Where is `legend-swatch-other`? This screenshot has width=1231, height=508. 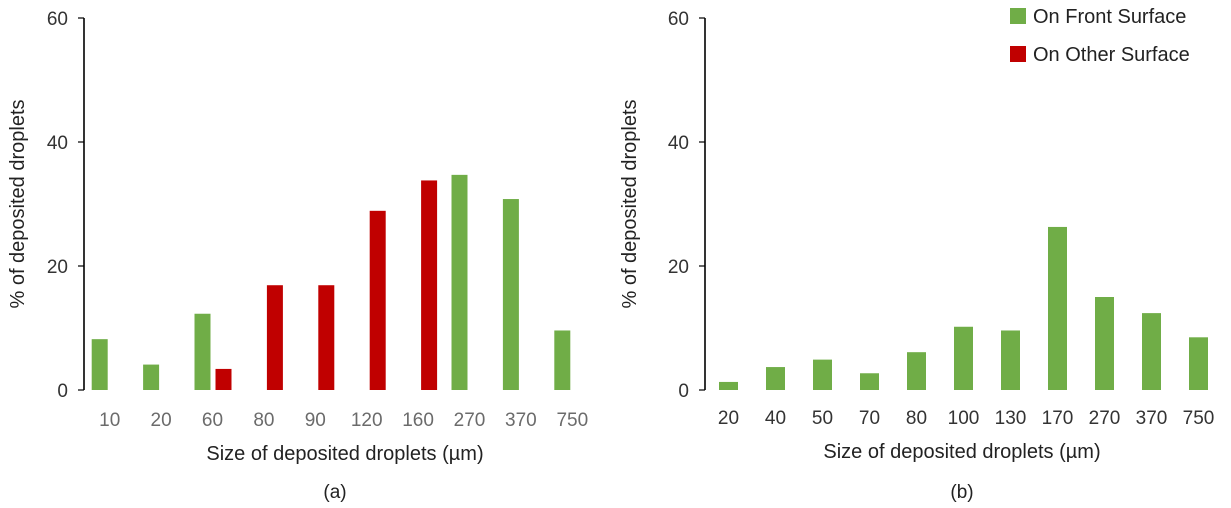
legend-swatch-other is located at coordinates (1018, 54).